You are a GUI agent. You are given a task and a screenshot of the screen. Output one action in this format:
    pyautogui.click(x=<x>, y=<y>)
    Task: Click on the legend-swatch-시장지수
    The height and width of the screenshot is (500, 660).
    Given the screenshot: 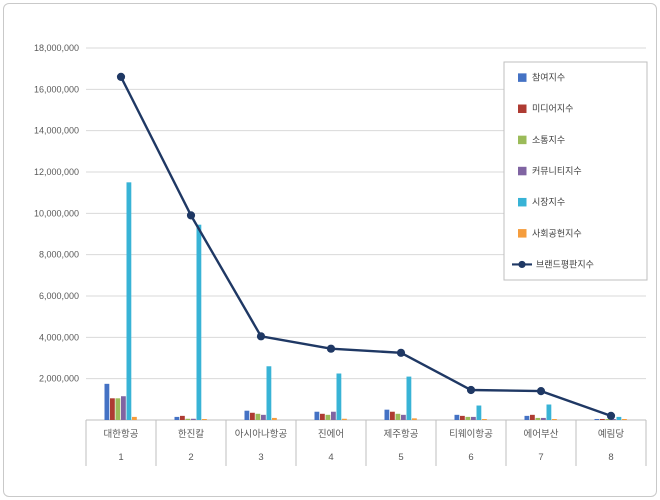 What is the action you would take?
    pyautogui.click(x=522, y=202)
    